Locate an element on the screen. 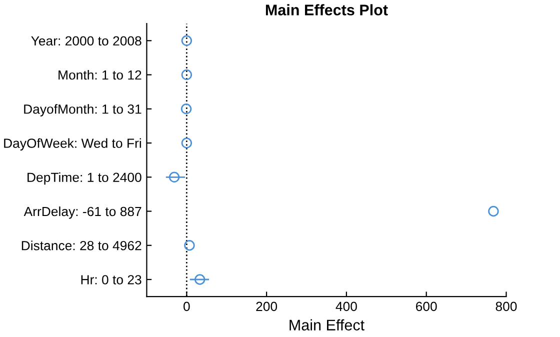 Image resolution: width=560 pixels, height=337 pixels. x-axis-title: Main Effect is located at coordinates (327, 324).